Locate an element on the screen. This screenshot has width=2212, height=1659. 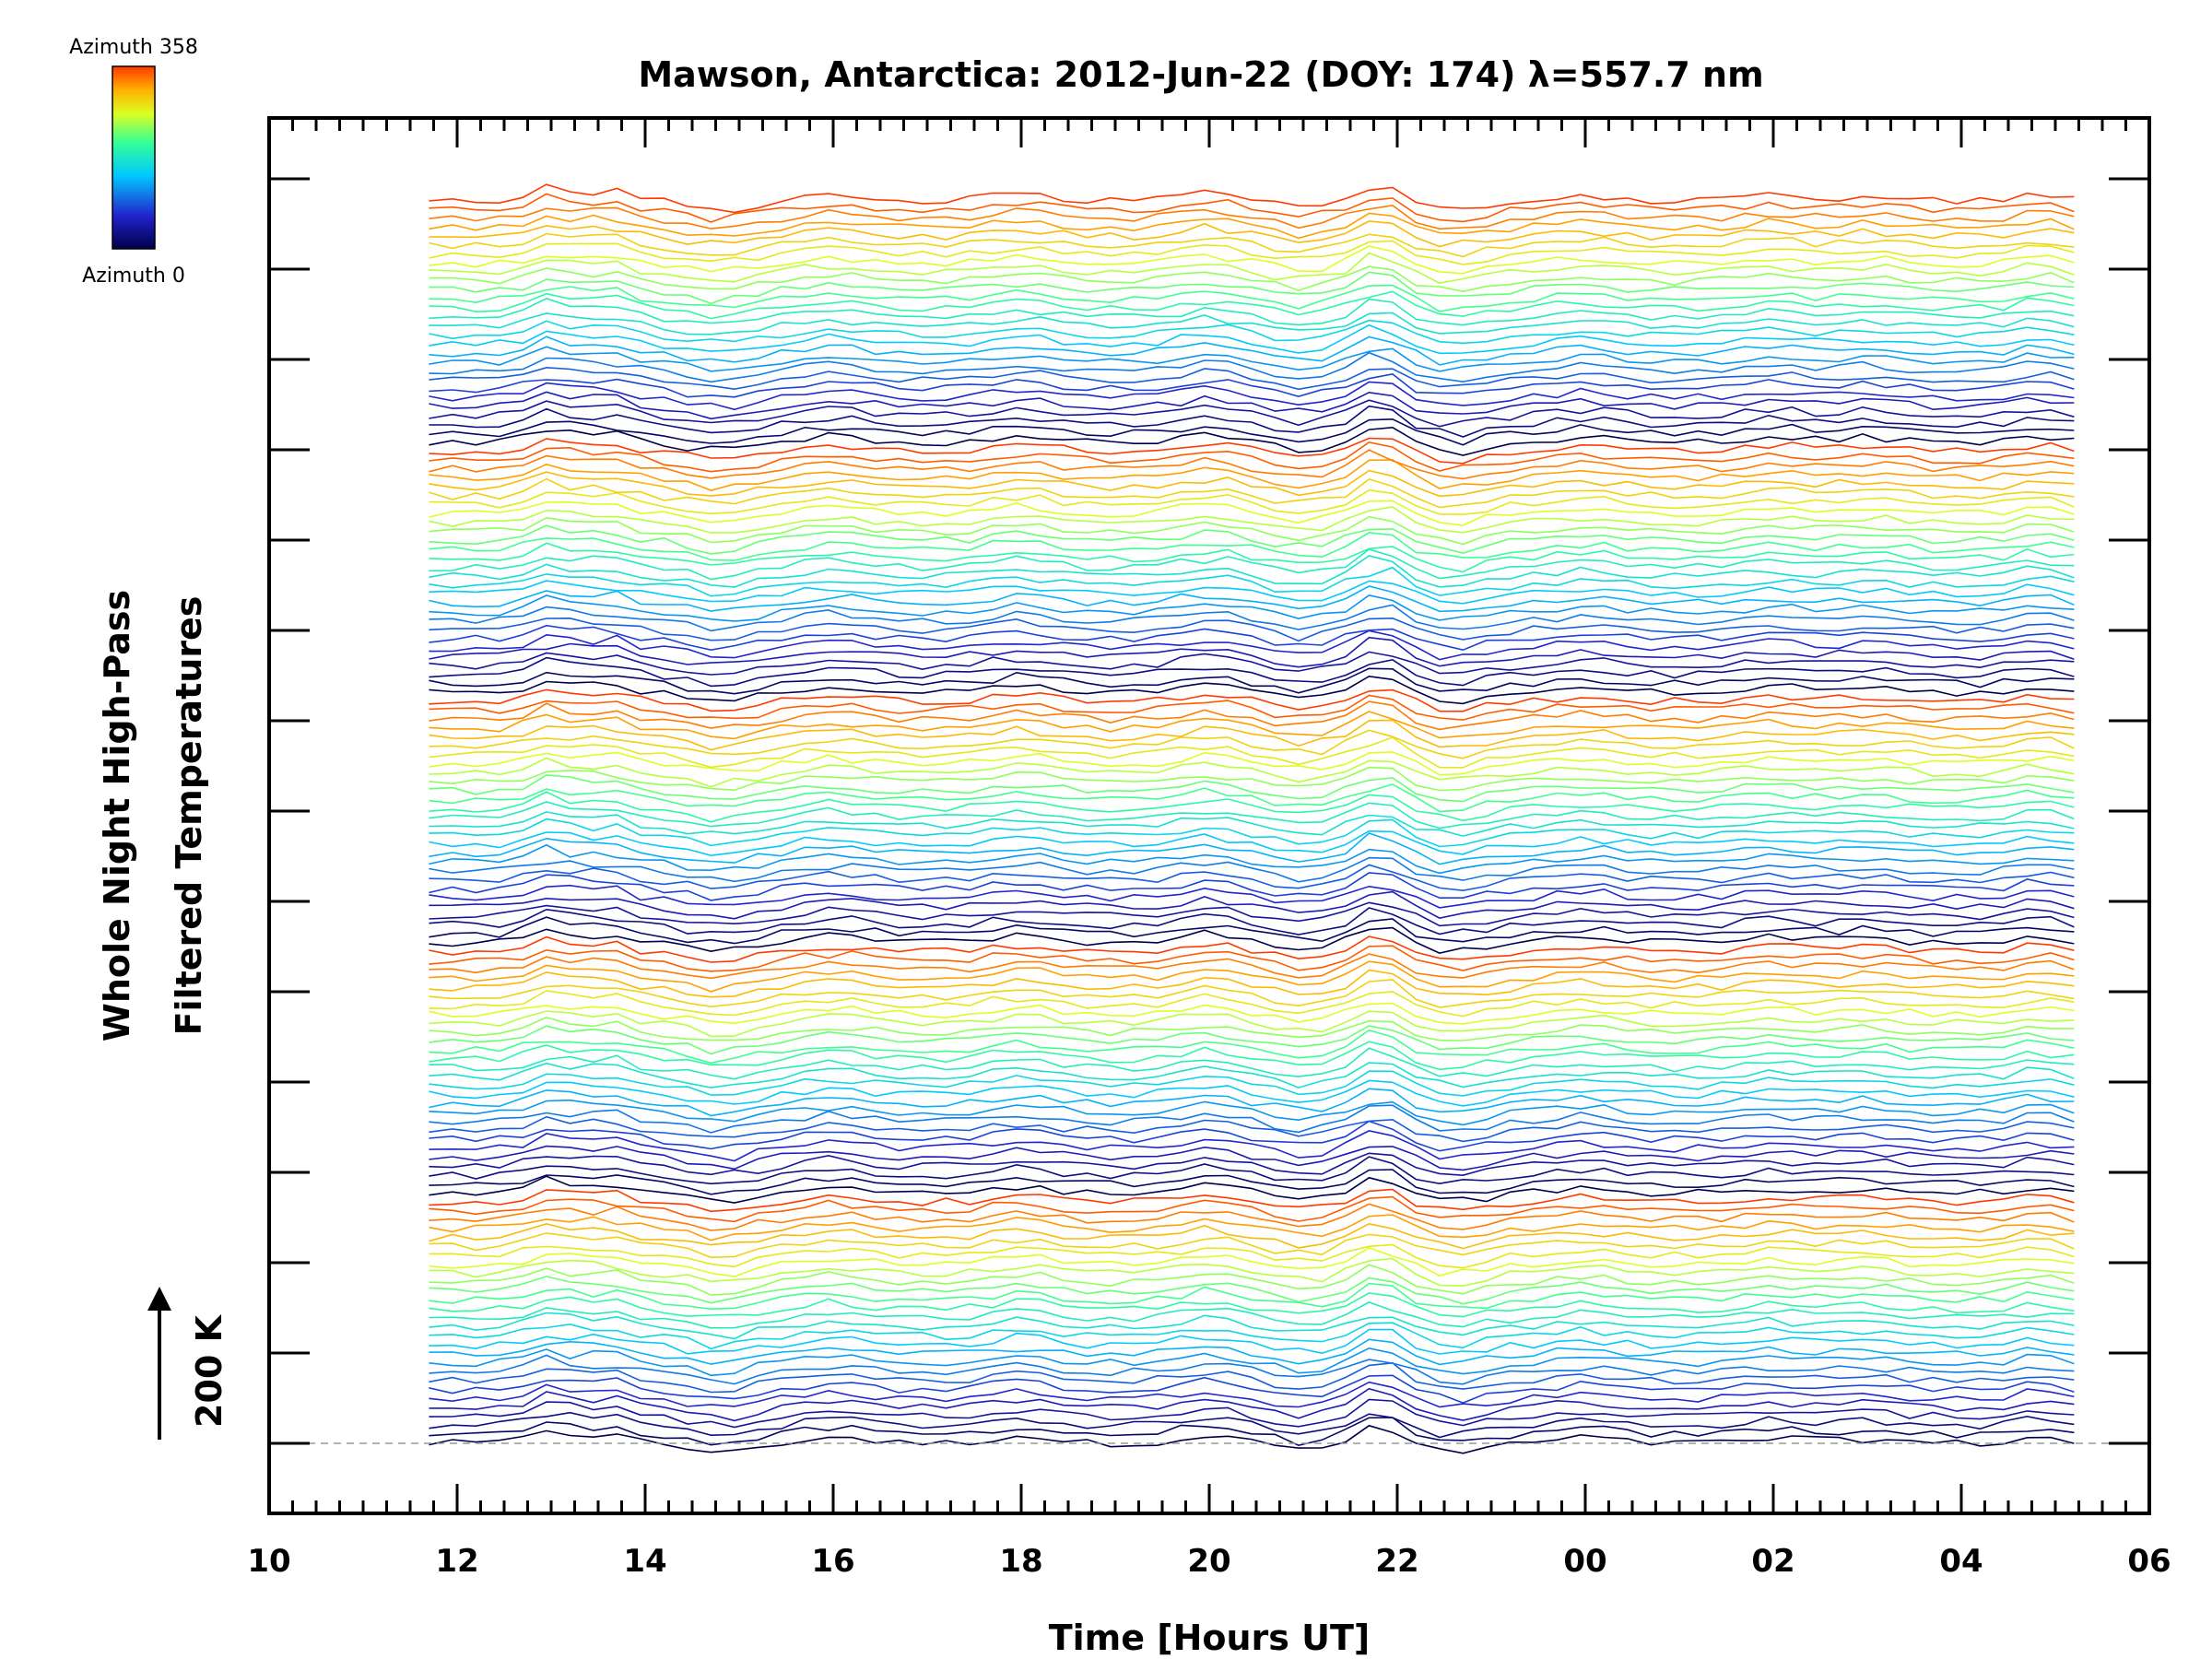
x-tick-label: 02 is located at coordinates (1772, 1561).